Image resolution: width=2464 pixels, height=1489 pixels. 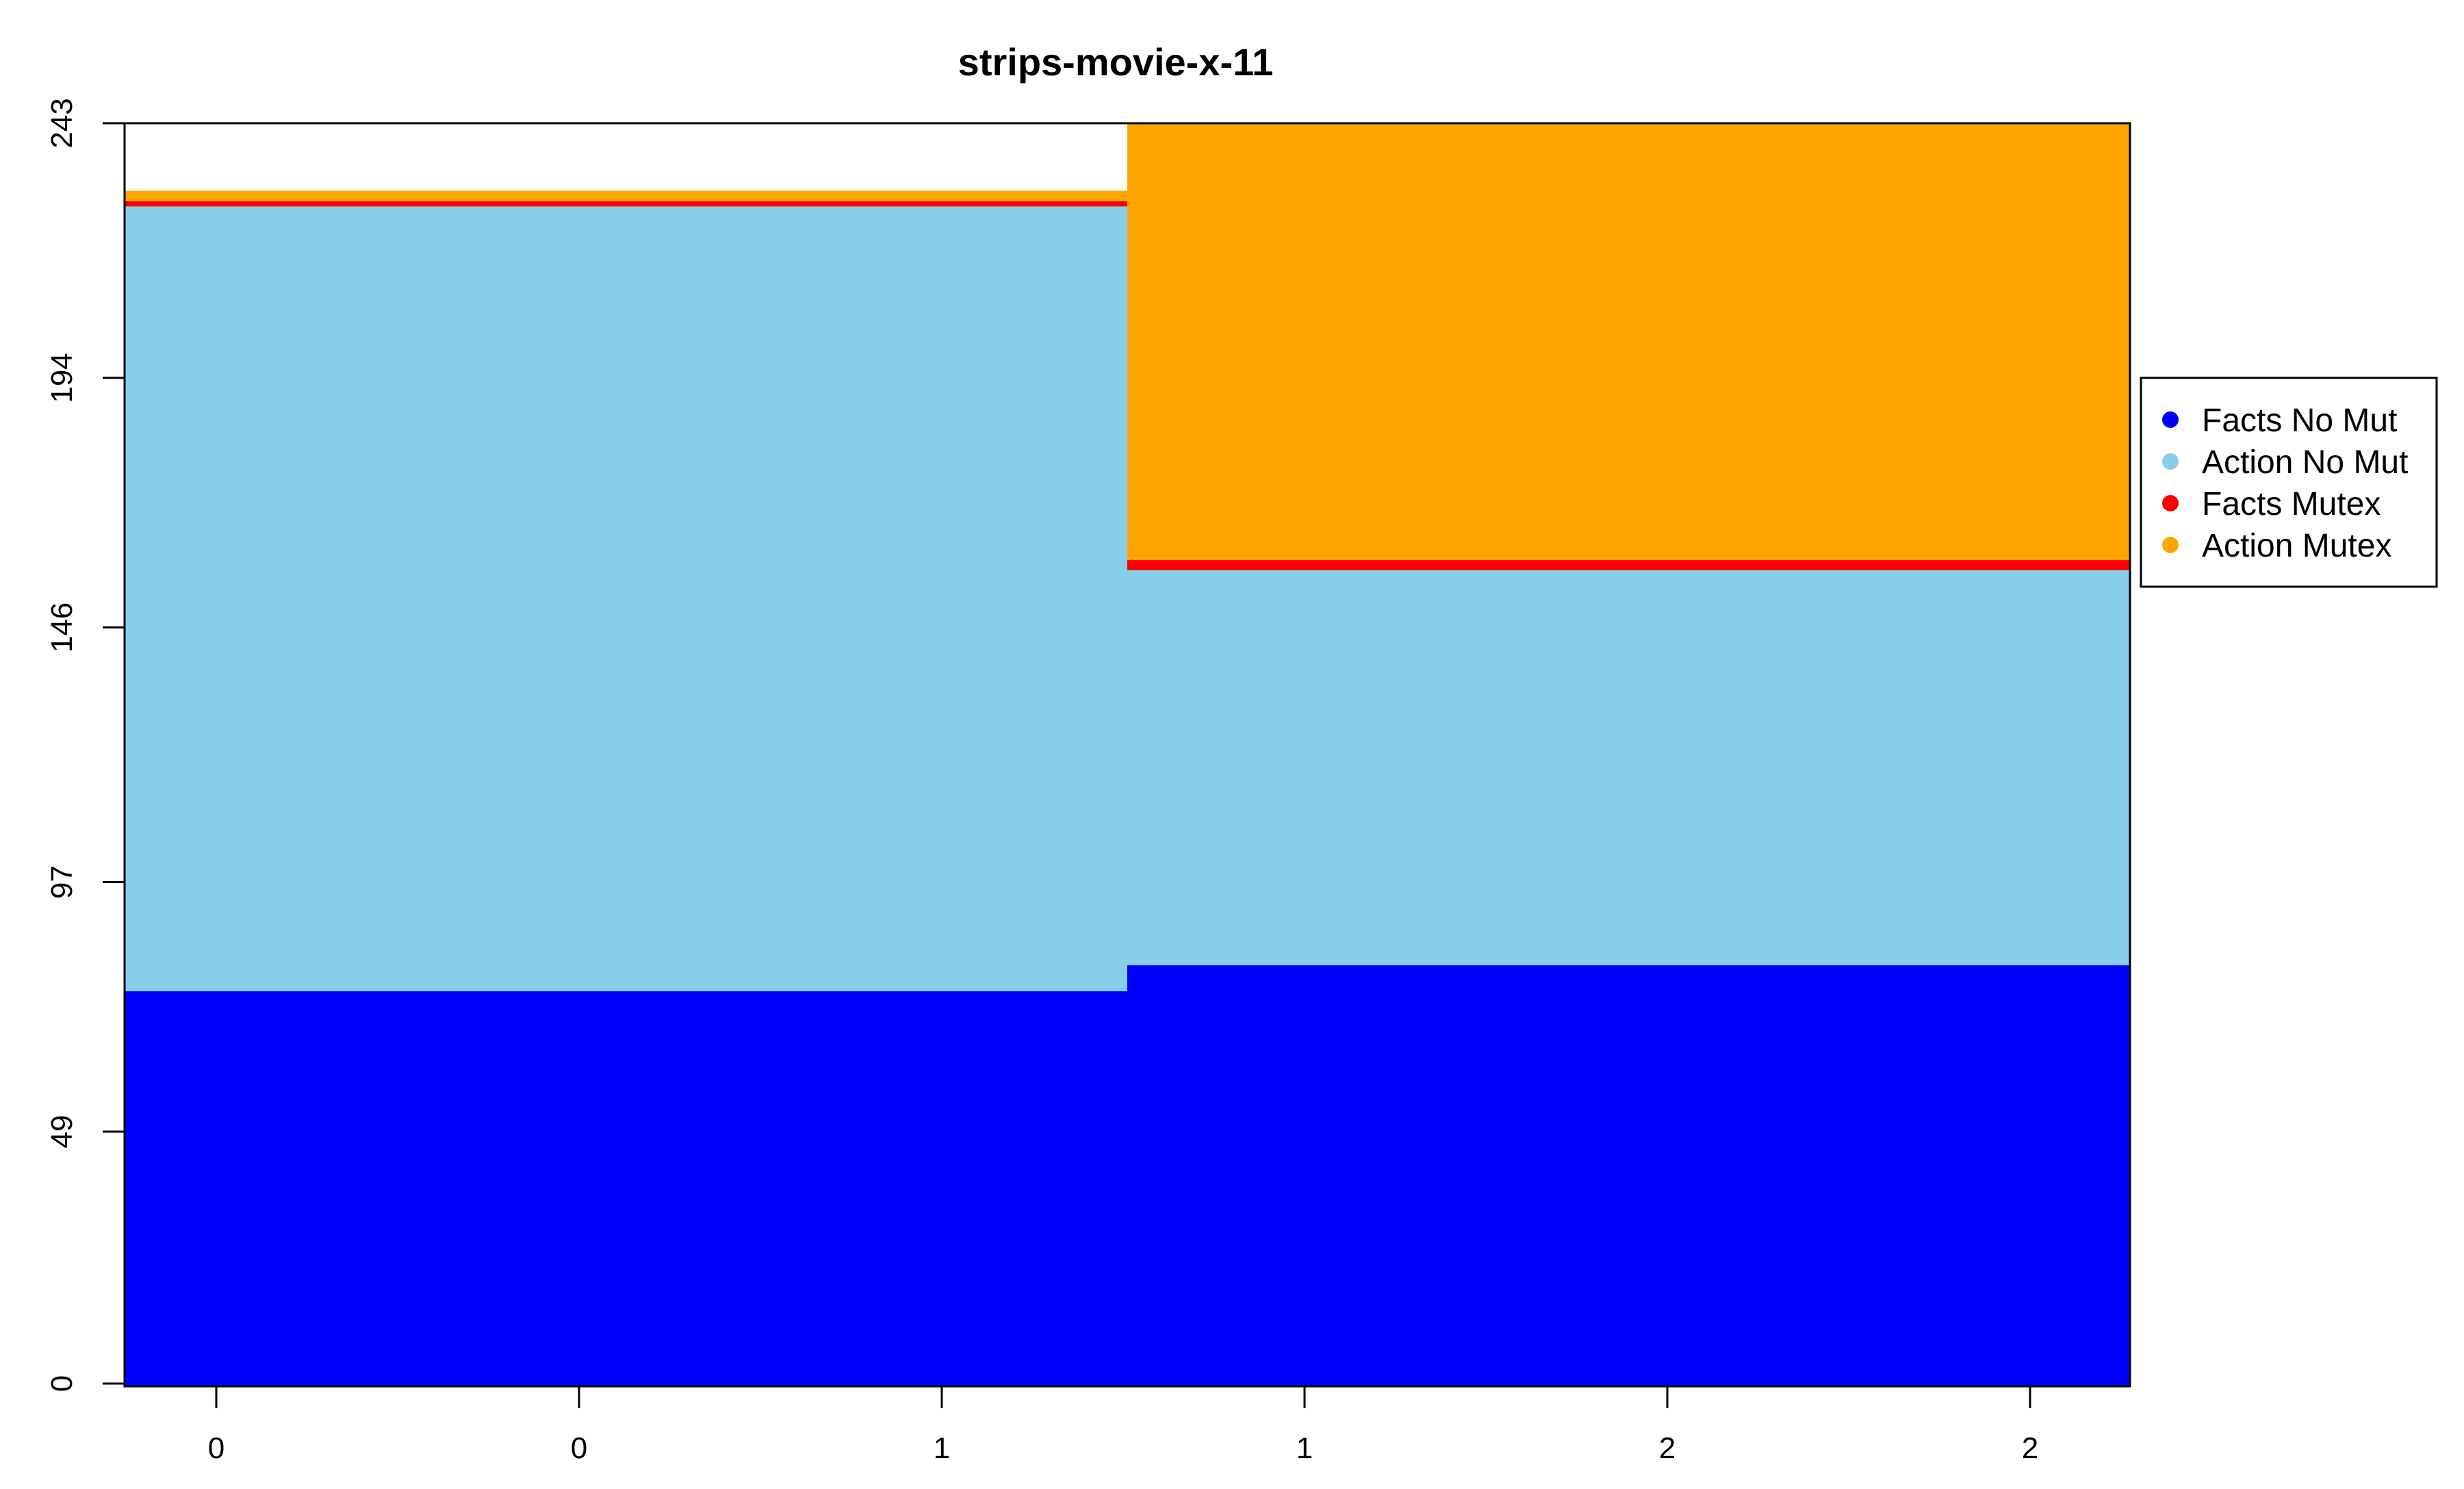 I want to click on legend-label: Action Mutex, so click(x=2296, y=546).